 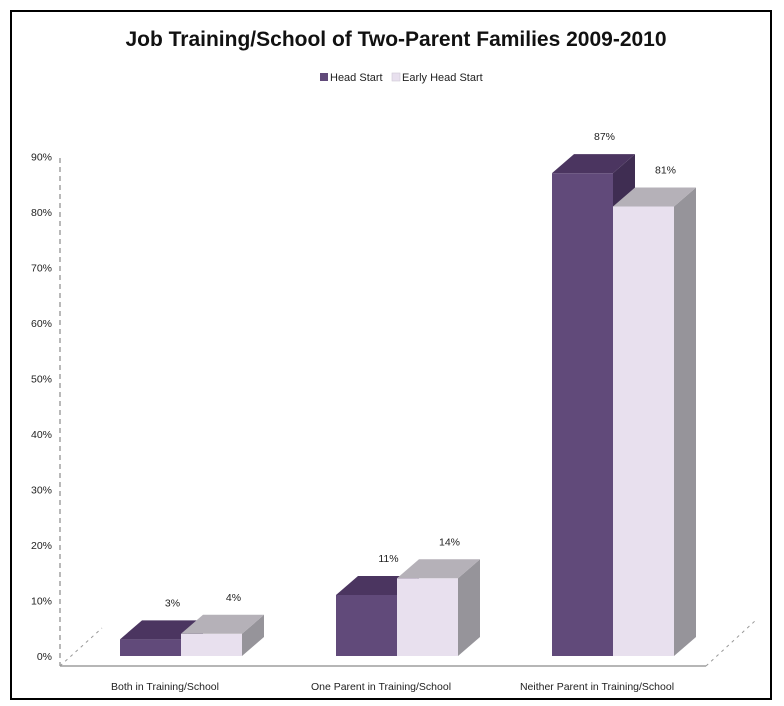 I want to click on floor-right-edge, so click(x=731, y=643).